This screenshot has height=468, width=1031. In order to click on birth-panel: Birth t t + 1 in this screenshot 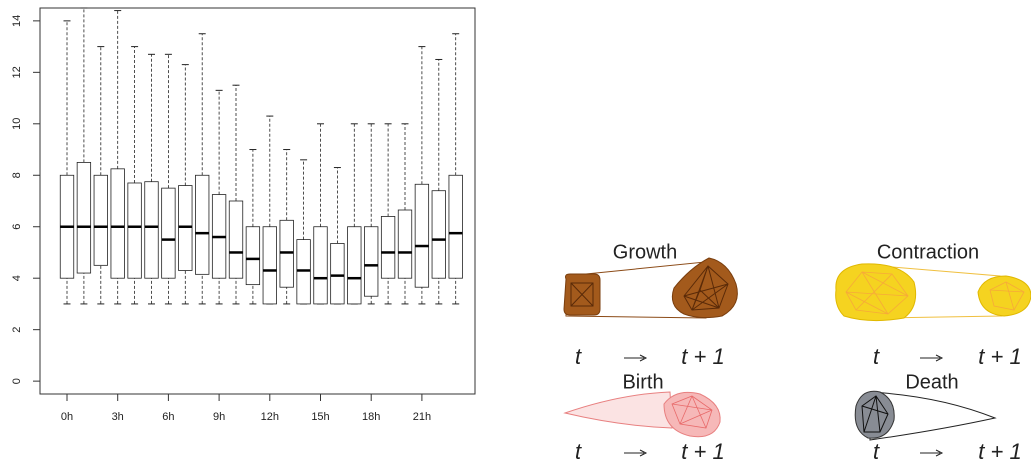, I will do `click(644, 417)`.